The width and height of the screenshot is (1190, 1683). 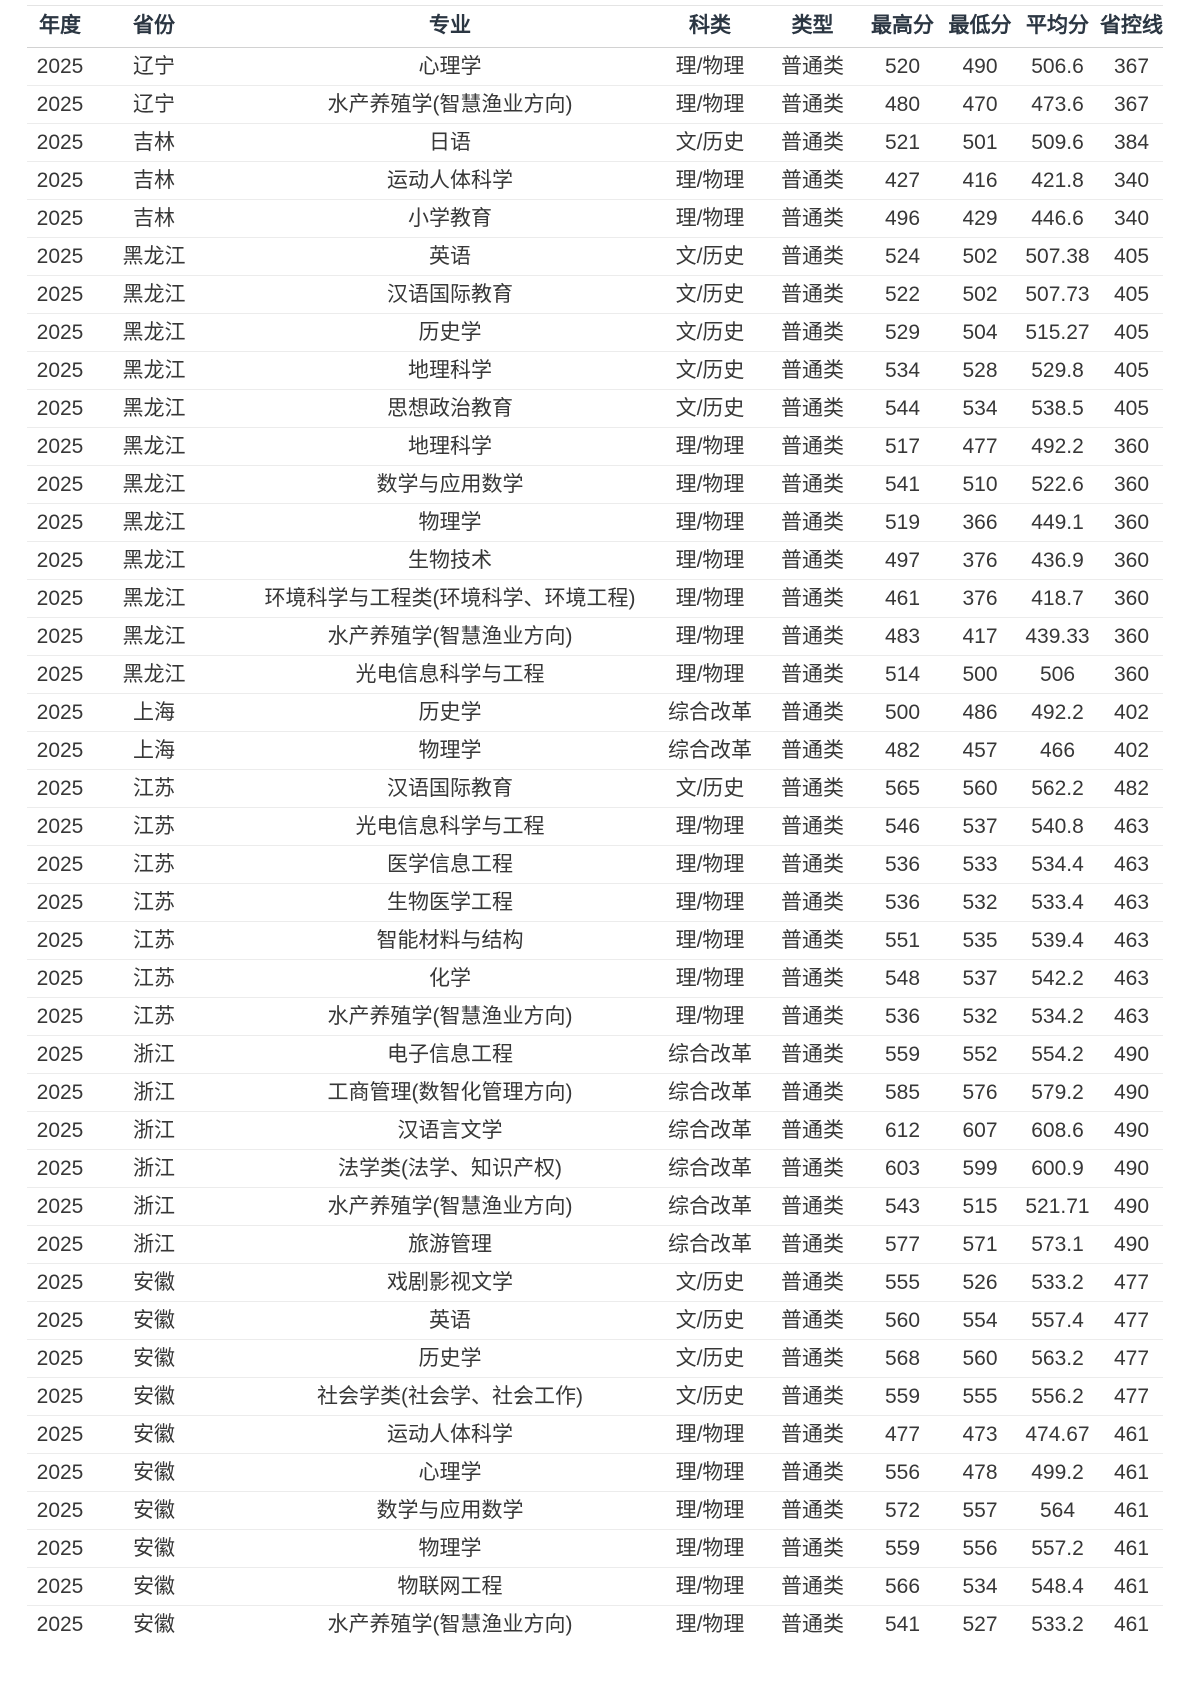 What do you see at coordinates (450, 1093) in the screenshot?
I see `cell-major: 工商管理(数智化管理方向)` at bounding box center [450, 1093].